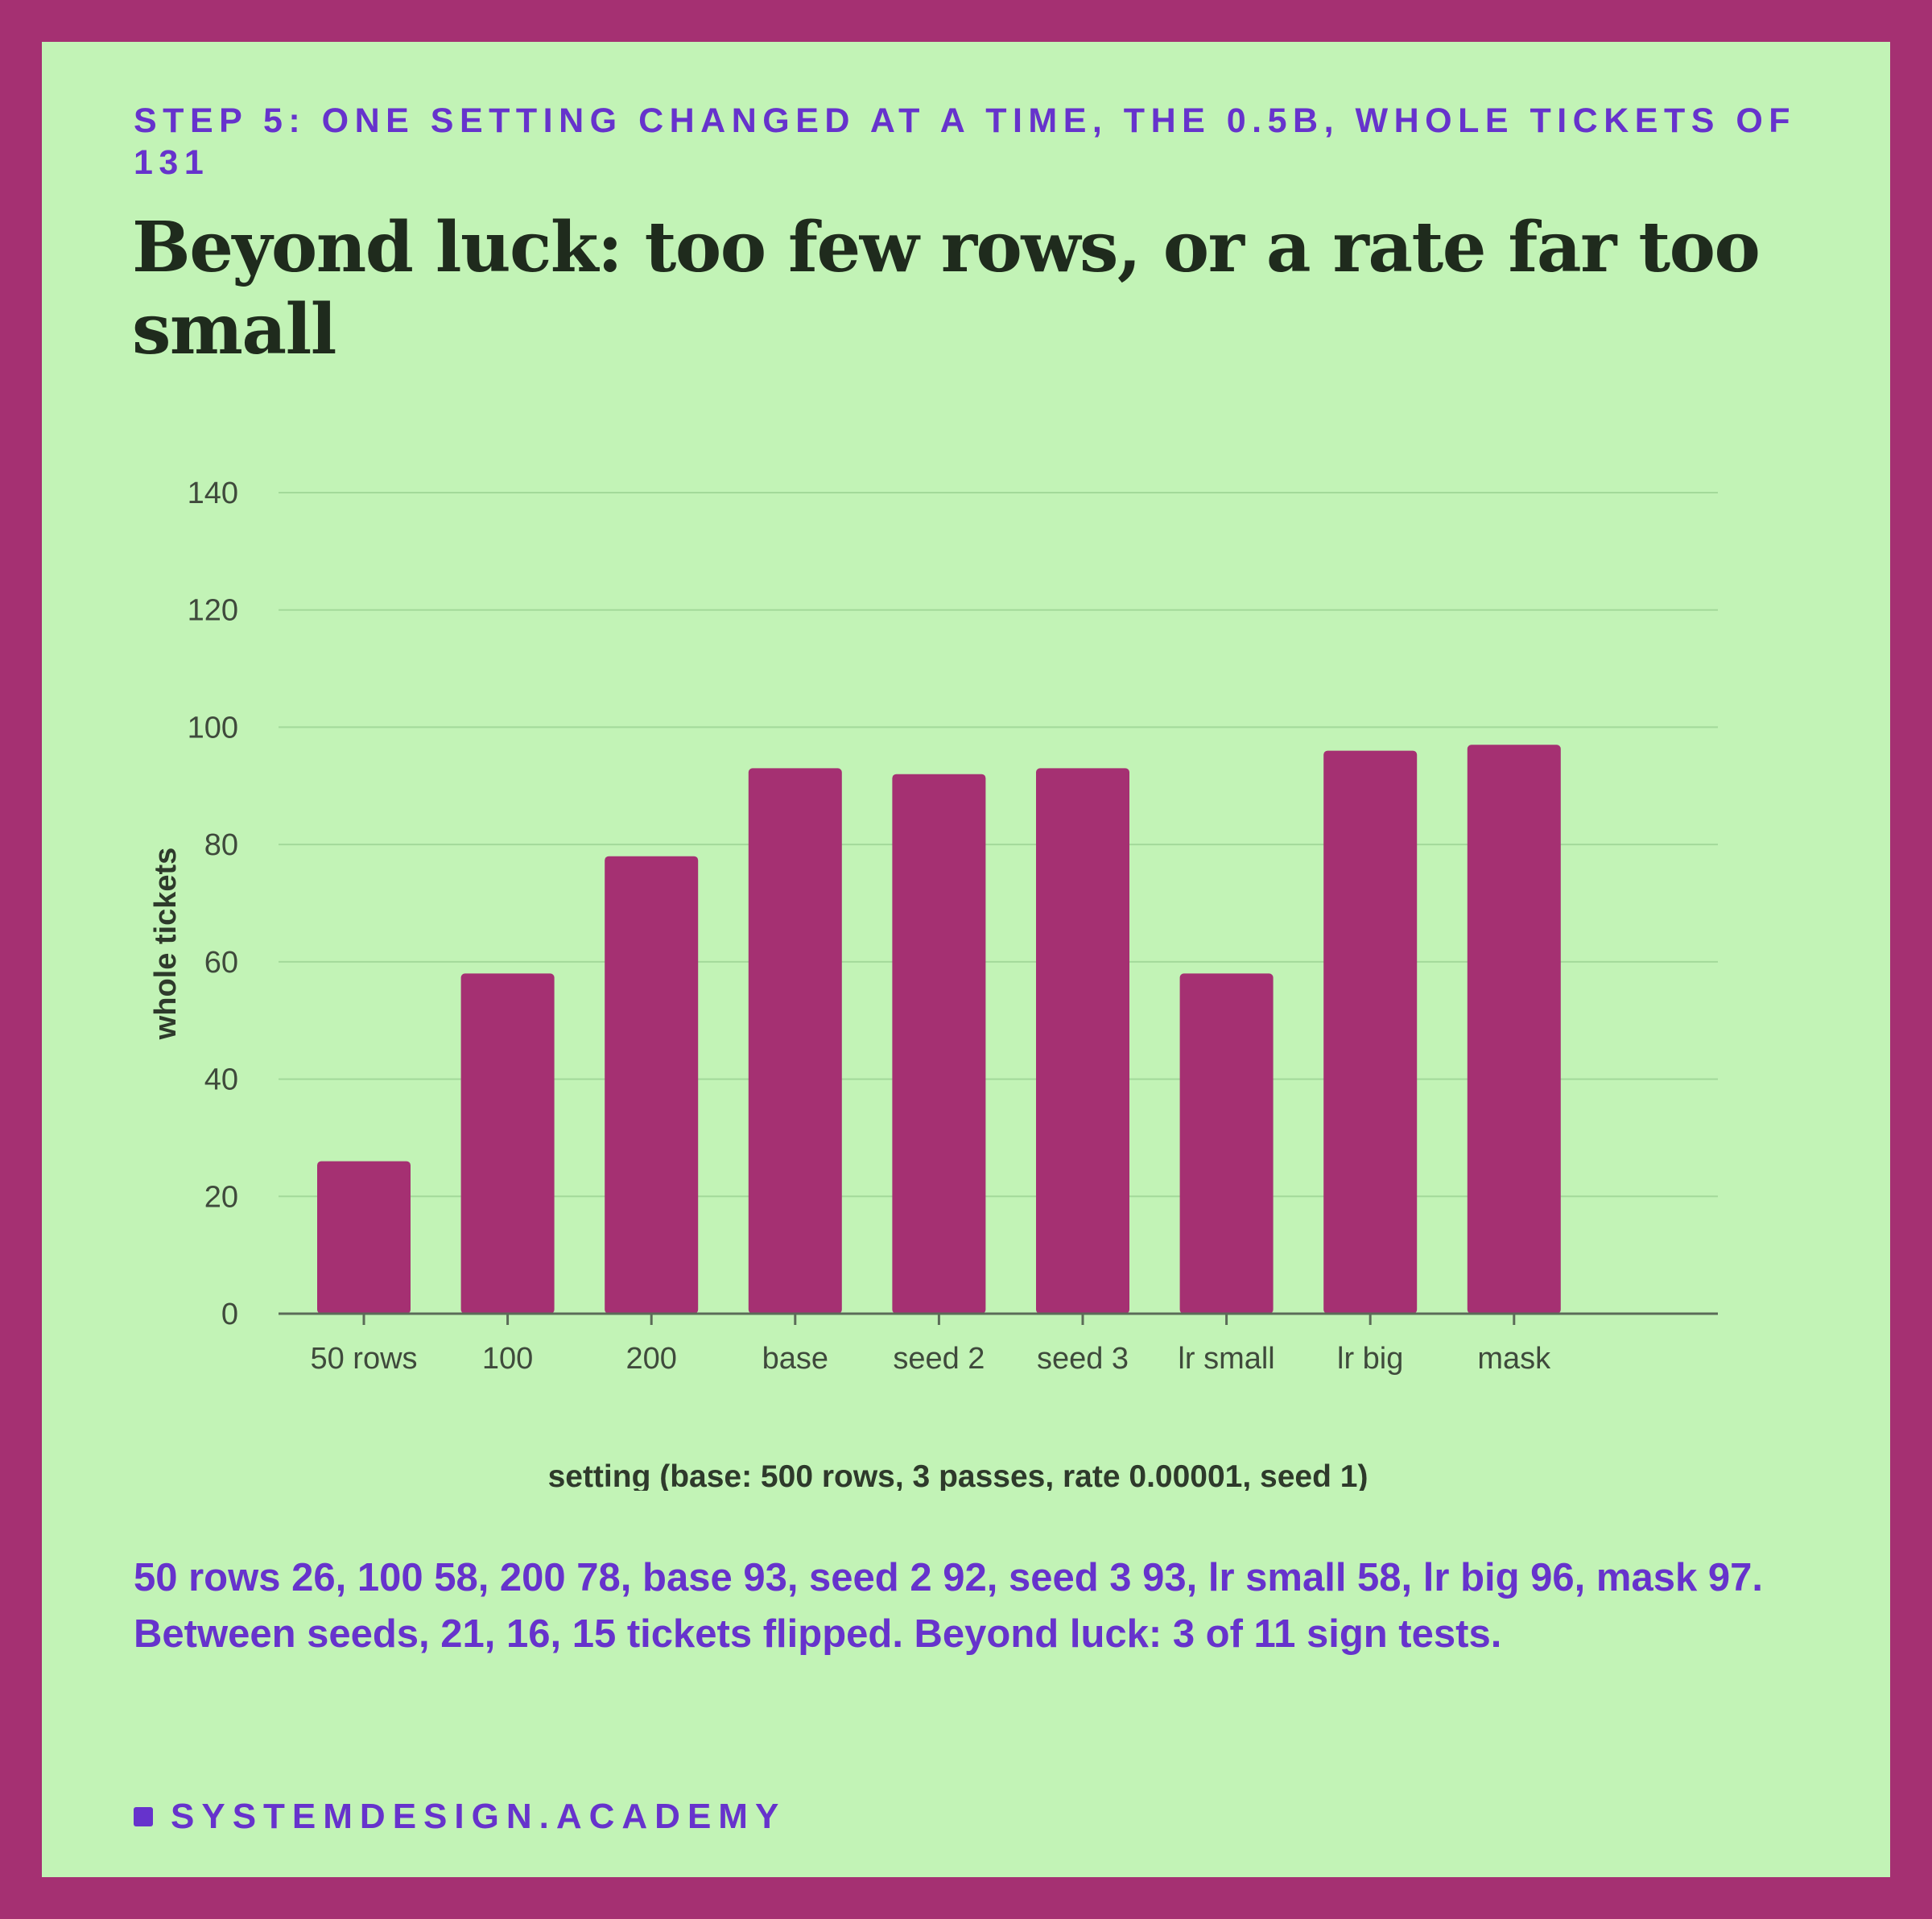 Image resolution: width=1932 pixels, height=1919 pixels. I want to click on y-tick-label: 60, so click(221, 963).